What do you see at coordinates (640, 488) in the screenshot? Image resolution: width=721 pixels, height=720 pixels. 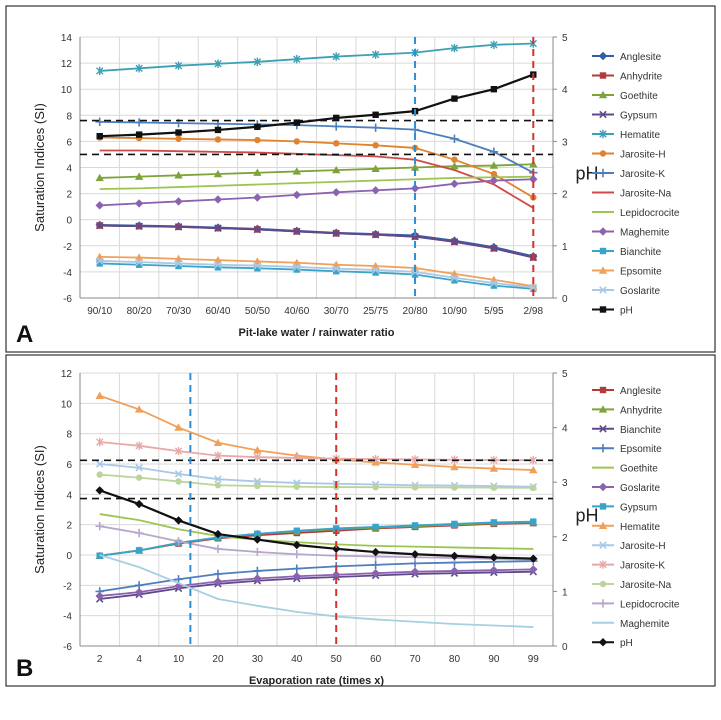 I see `legend-label: Goslarite` at bounding box center [640, 488].